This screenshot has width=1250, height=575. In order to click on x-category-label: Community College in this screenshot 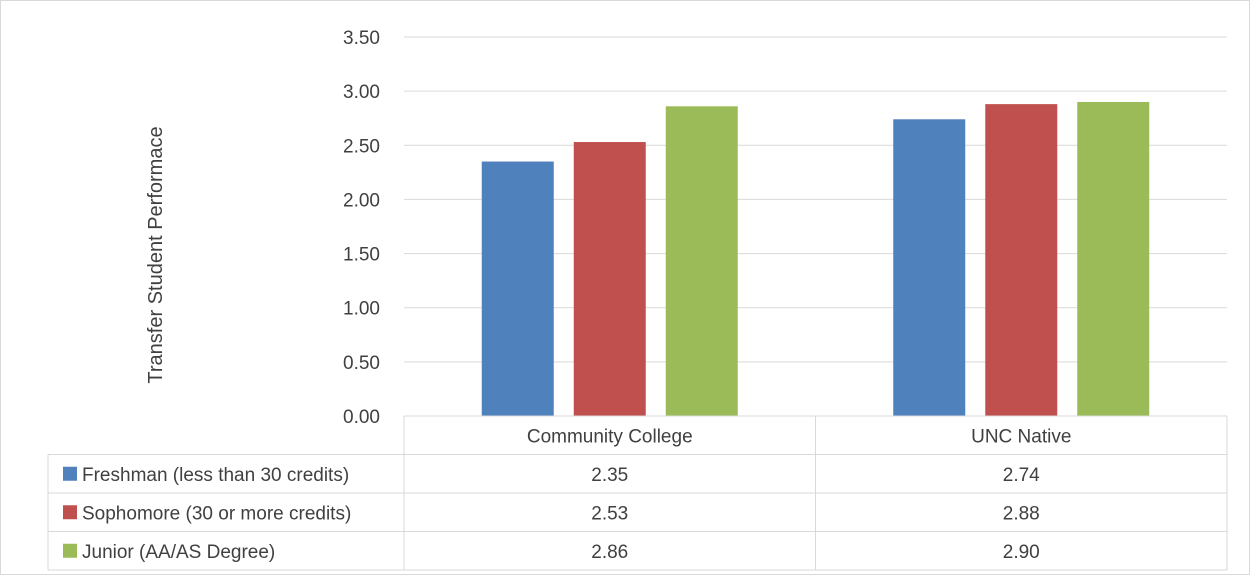, I will do `click(610, 436)`.